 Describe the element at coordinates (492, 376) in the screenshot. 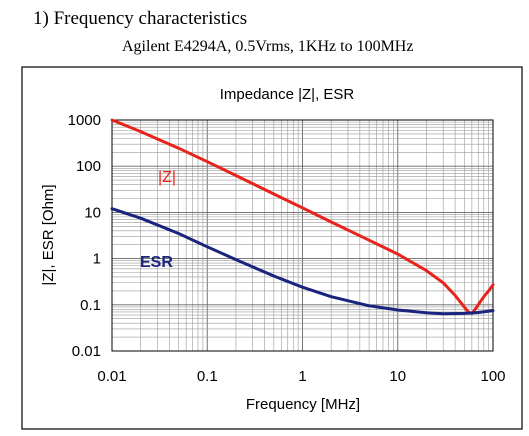

I see `x-tick-label: 100` at that location.